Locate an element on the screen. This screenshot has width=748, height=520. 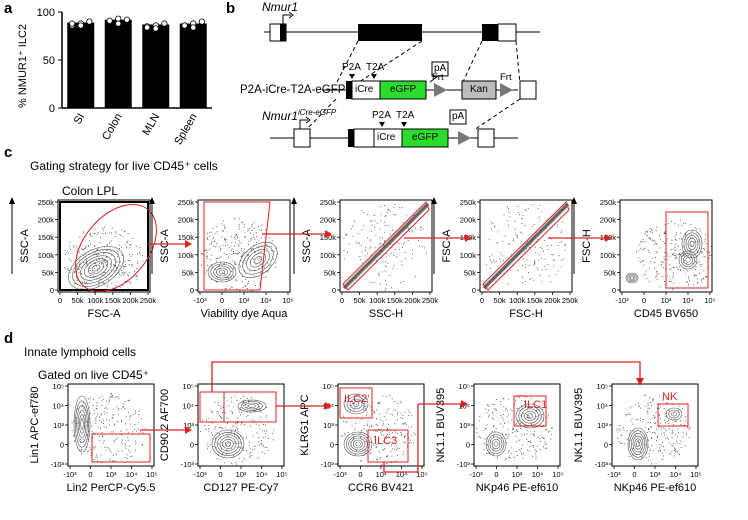
gating-c-plot-4-xtick-4: 200k is located at coordinates (552, 300).